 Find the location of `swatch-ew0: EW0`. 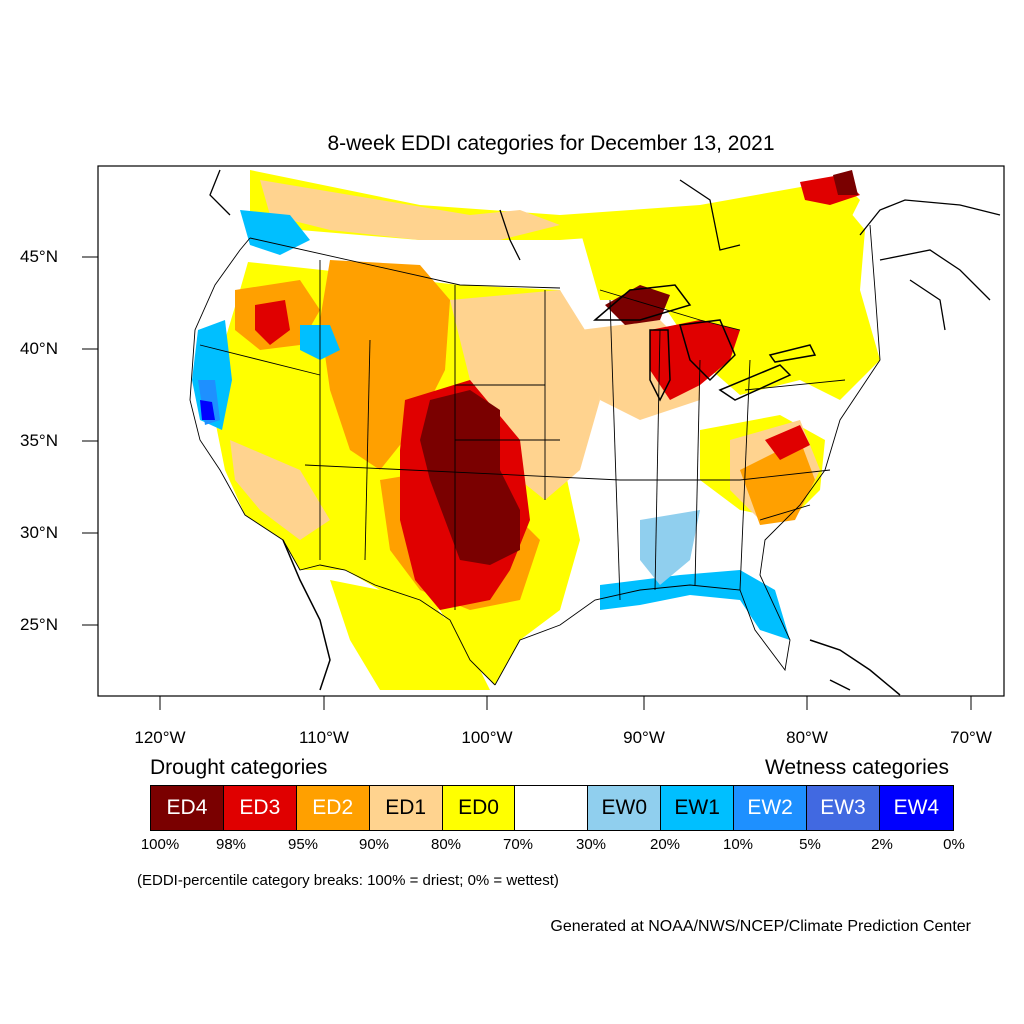

swatch-ew0: EW0 is located at coordinates (625, 808).